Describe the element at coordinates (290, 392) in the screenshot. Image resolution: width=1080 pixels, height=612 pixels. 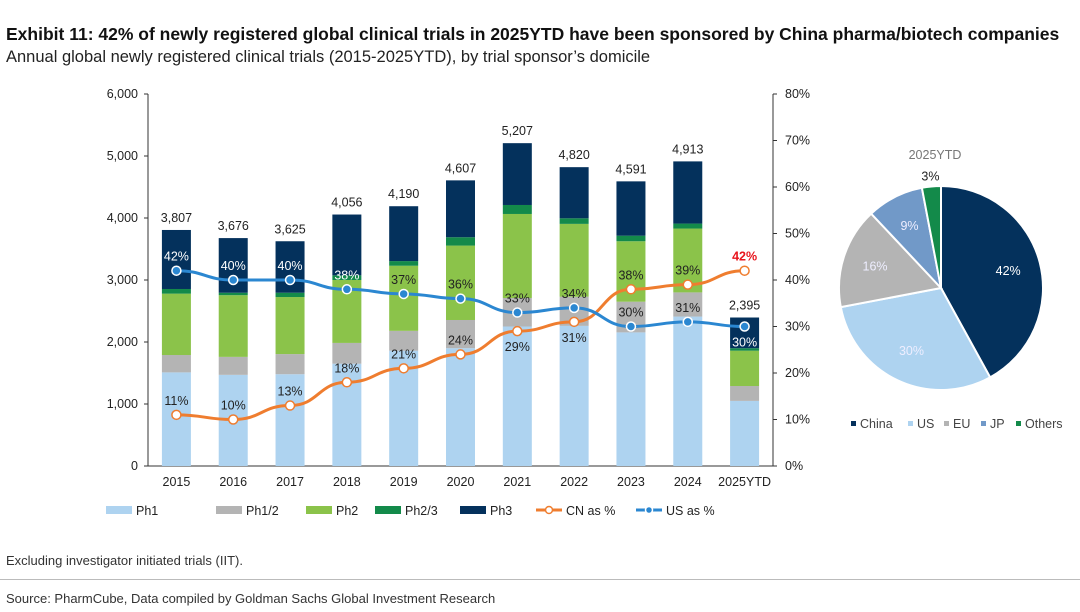
I see `cn-share-label: 13%` at that location.